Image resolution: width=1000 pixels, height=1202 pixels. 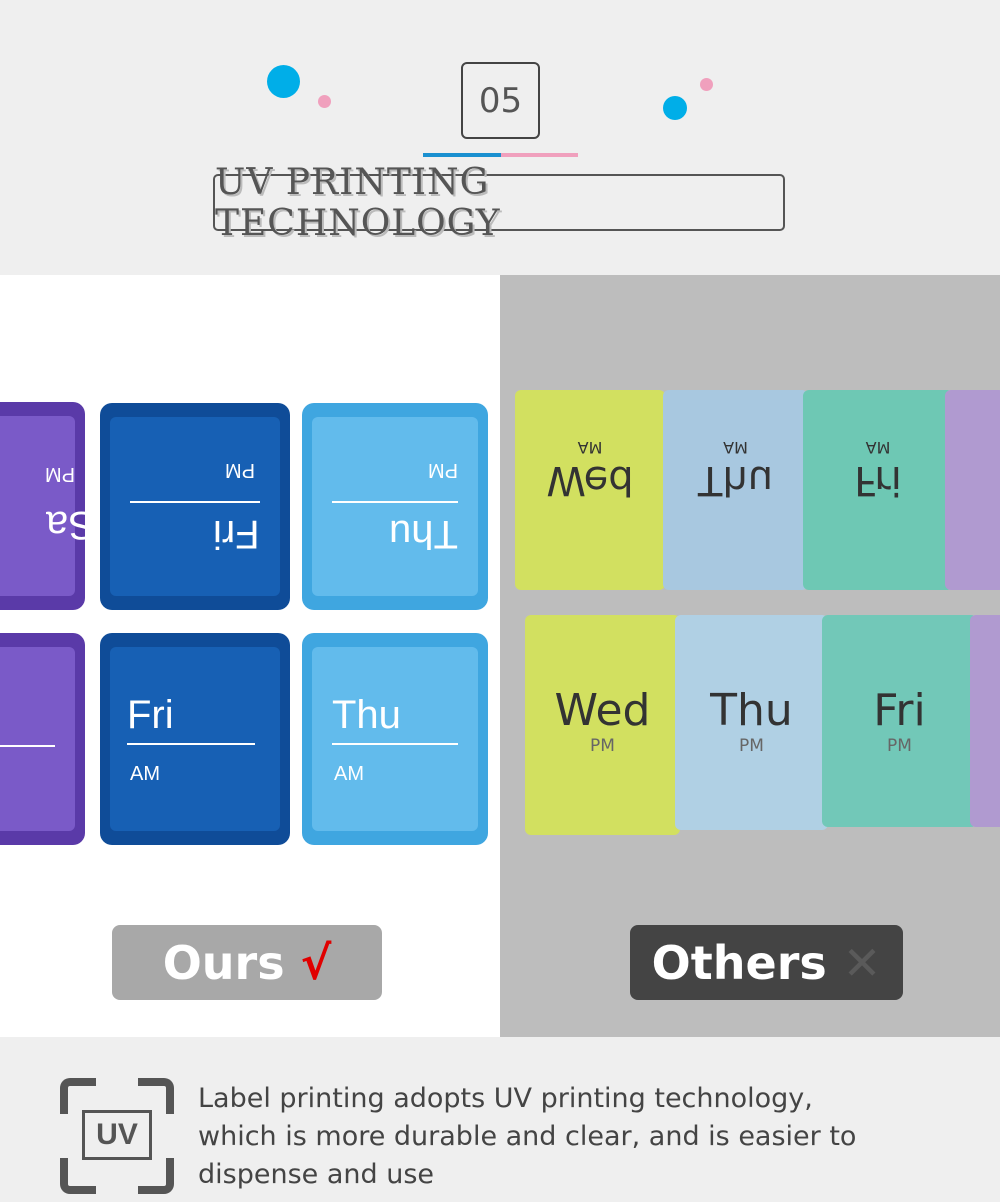 I want to click on pill-box-purple: PM Sa, so click(x=47, y=506).